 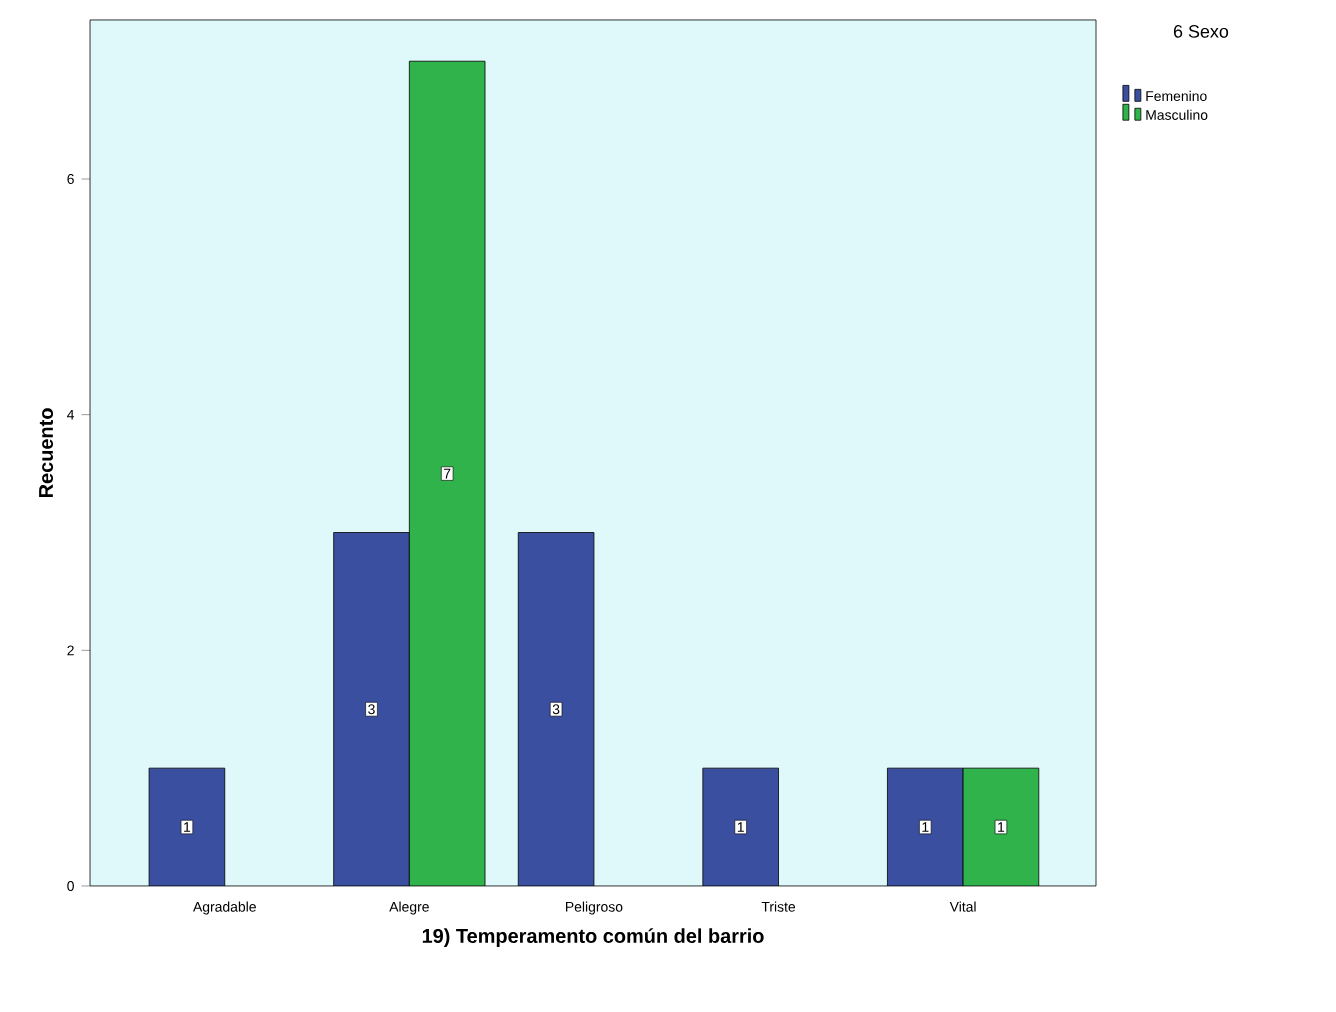 What do you see at coordinates (46, 453) in the screenshot?
I see `y-axis-title: Recuento` at bounding box center [46, 453].